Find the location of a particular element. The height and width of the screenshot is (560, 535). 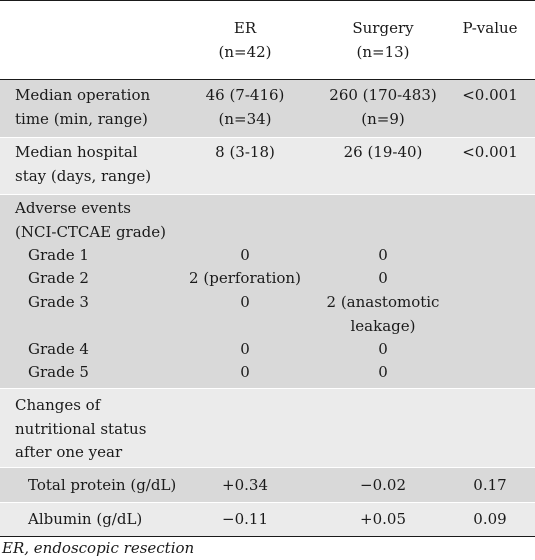

er-value: +0.34 is located at coordinates (245, 485).